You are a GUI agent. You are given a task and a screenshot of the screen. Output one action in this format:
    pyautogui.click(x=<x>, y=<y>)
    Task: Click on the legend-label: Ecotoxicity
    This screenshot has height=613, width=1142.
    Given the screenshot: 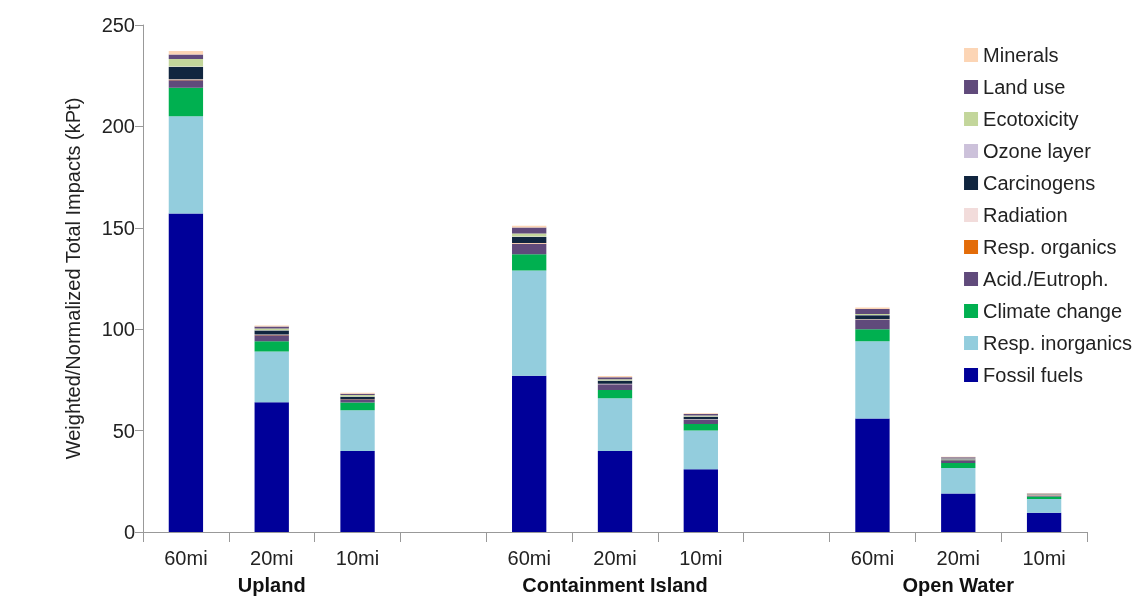 What is the action you would take?
    pyautogui.click(x=1031, y=119)
    